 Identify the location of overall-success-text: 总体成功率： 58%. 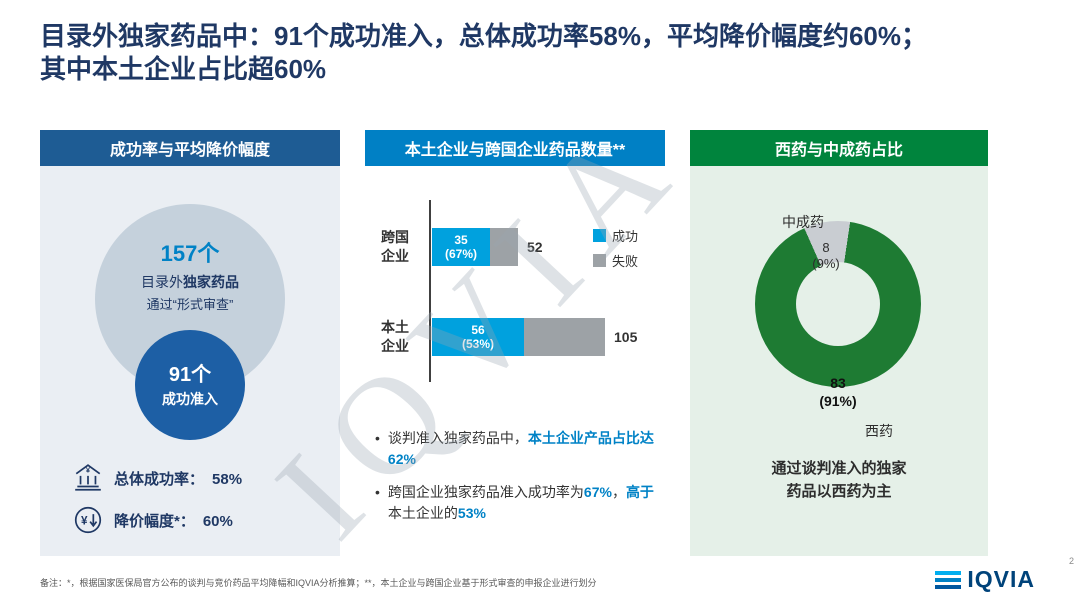
(178, 478).